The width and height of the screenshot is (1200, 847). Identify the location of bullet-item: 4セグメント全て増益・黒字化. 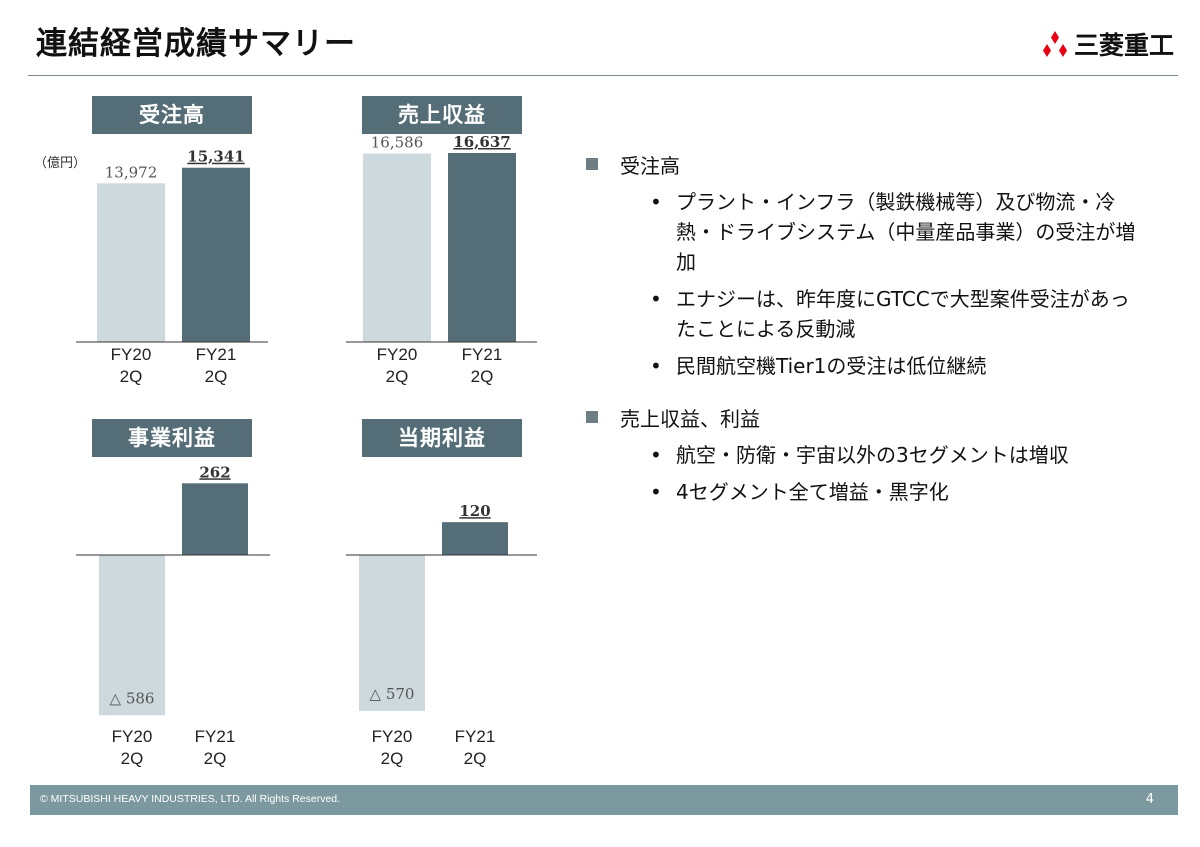
(863, 492).